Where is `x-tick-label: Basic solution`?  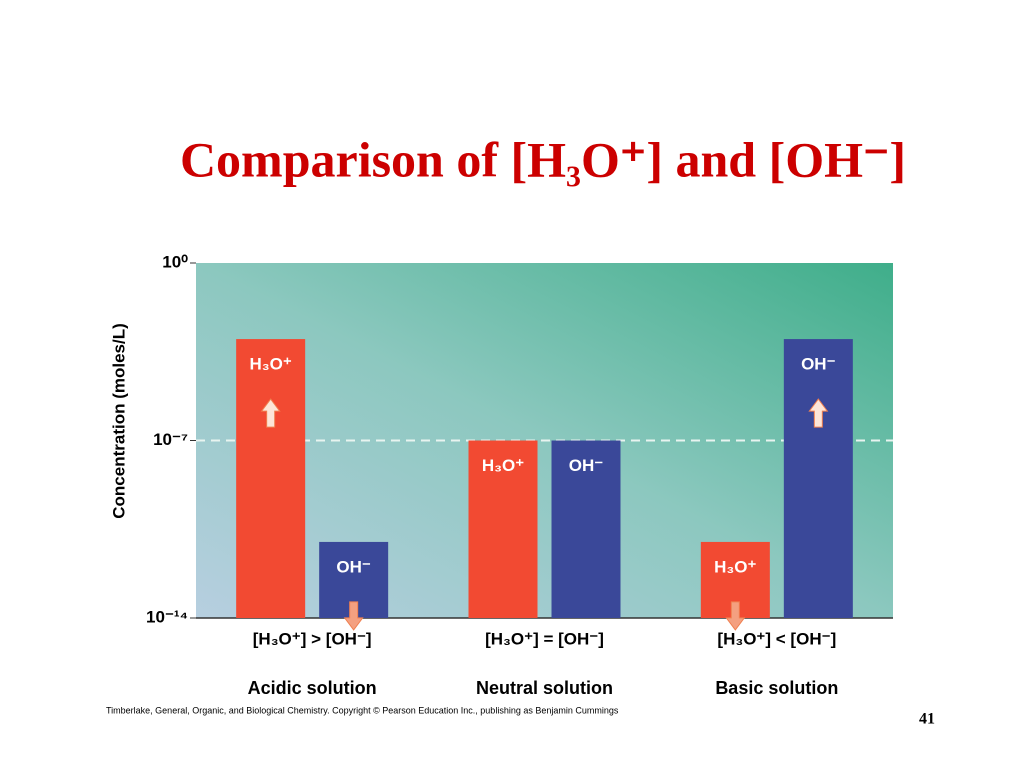 x-tick-label: Basic solution is located at coordinates (776, 688).